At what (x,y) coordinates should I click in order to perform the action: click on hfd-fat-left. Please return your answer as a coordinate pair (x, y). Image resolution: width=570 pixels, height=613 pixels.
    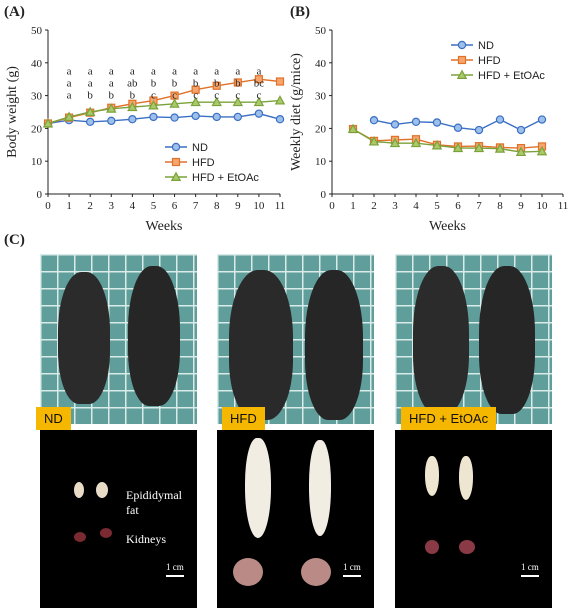
    Looking at the image, I should click on (258, 488).